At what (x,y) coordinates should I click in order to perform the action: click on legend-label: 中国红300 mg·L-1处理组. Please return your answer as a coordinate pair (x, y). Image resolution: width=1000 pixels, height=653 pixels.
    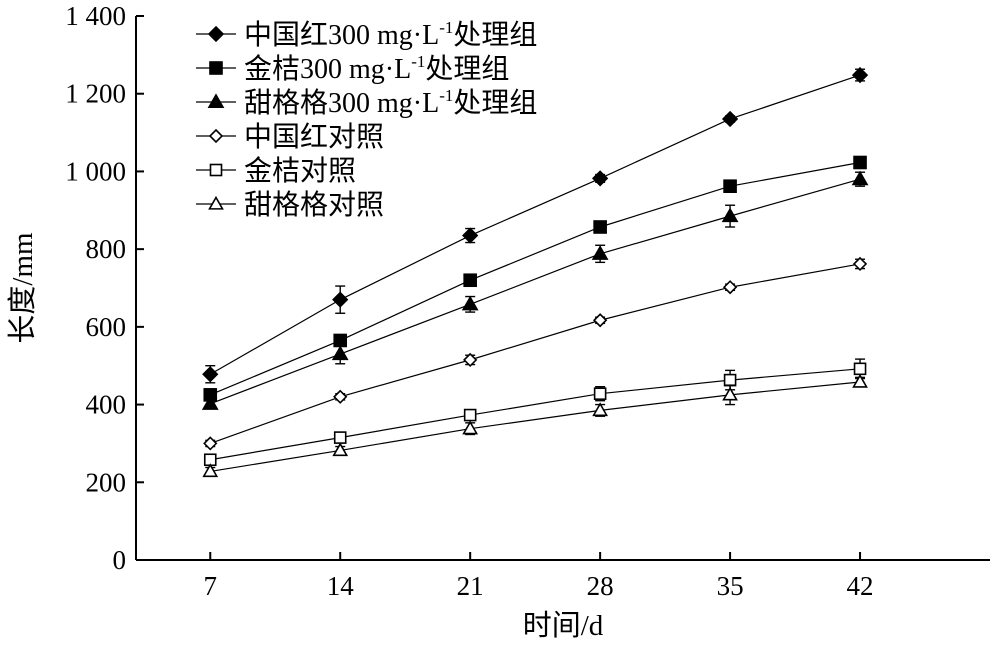
    Looking at the image, I should click on (390, 34).